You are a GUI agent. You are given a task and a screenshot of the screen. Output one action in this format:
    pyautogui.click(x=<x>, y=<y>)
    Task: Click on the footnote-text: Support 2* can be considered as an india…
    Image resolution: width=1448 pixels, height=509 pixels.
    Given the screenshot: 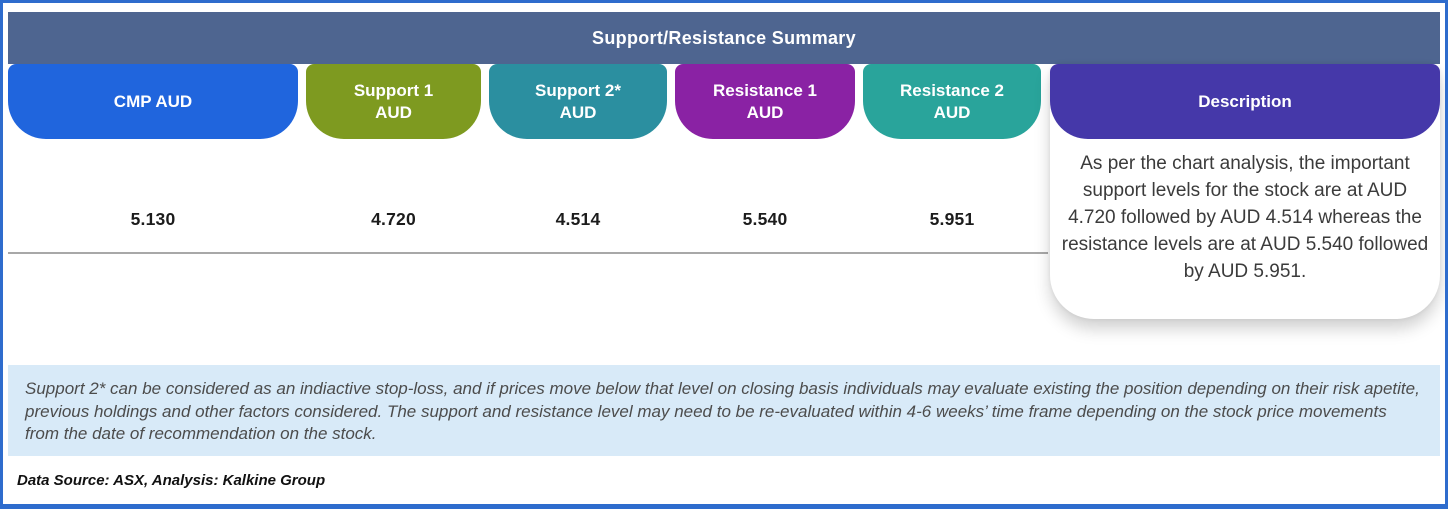 What is the action you would take?
    pyautogui.click(x=722, y=411)
    